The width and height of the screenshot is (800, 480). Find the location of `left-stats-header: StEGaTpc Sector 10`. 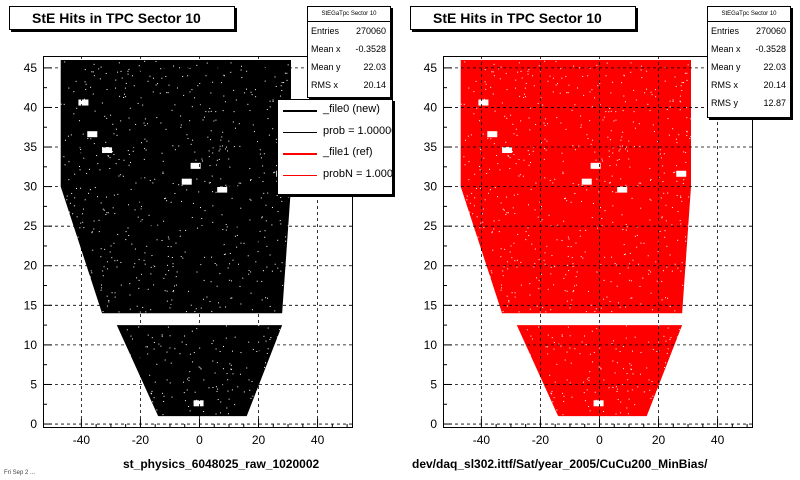

left-stats-header: StEGaTpc Sector 10 is located at coordinates (349, 14).